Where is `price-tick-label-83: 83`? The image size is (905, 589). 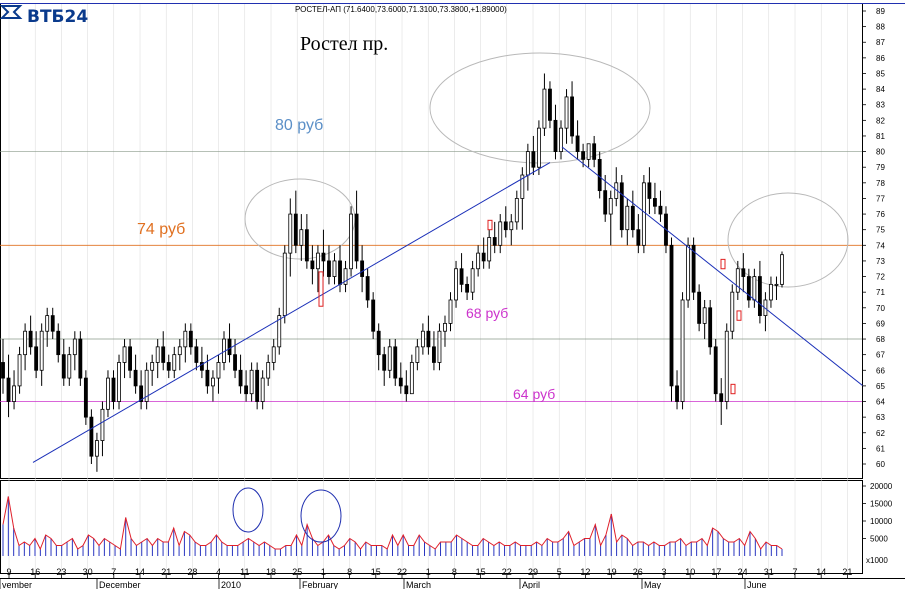 price-tick-label-83: 83 is located at coordinates (880, 105).